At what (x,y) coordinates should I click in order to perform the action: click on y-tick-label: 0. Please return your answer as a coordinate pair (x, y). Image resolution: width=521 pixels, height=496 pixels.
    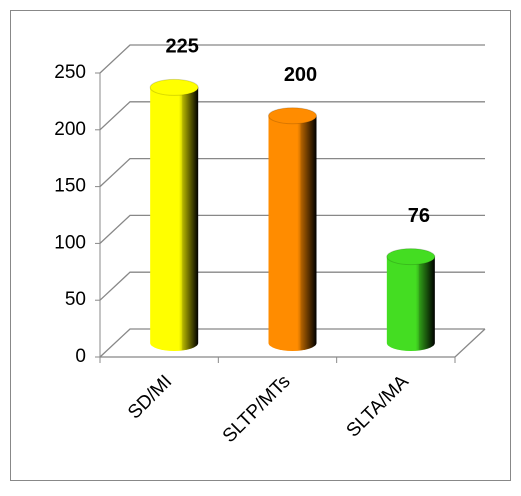
    Looking at the image, I should click on (80, 356).